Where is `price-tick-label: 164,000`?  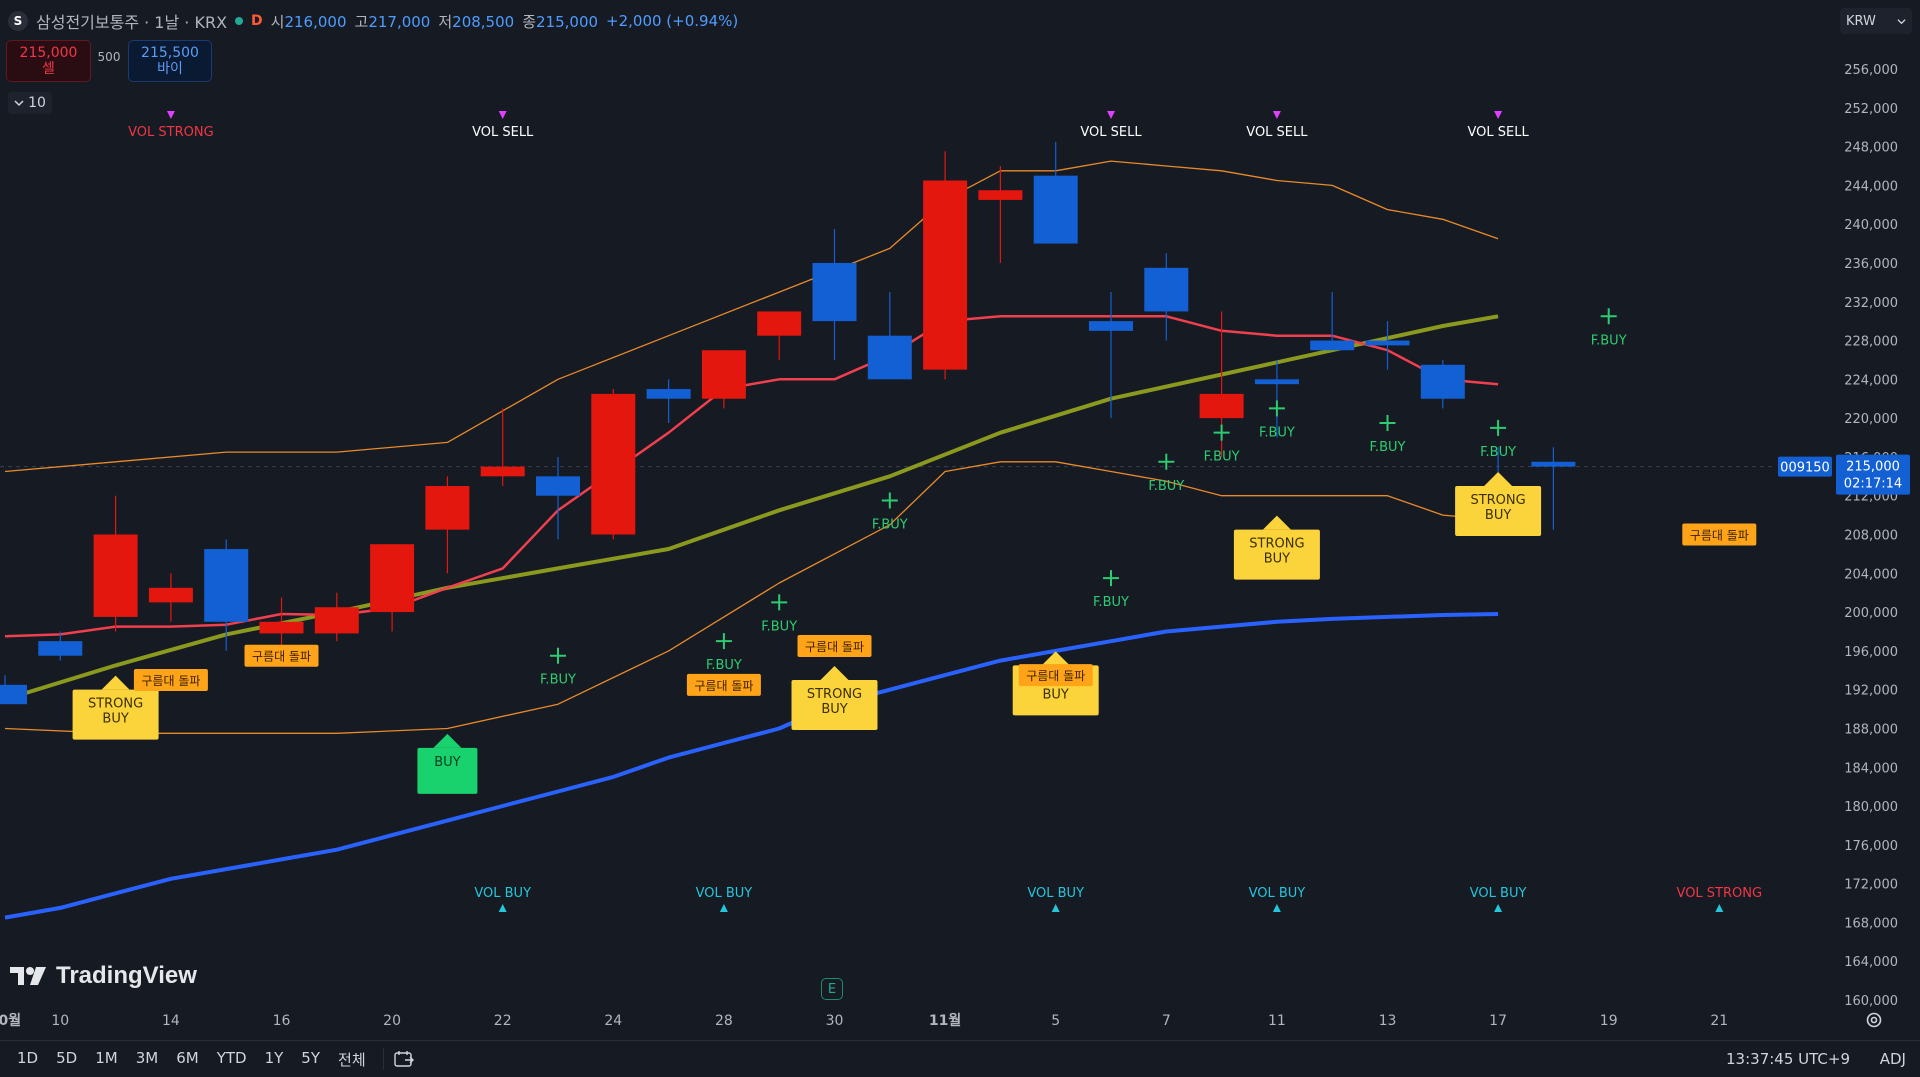
price-tick-label: 164,000 is located at coordinates (1871, 962).